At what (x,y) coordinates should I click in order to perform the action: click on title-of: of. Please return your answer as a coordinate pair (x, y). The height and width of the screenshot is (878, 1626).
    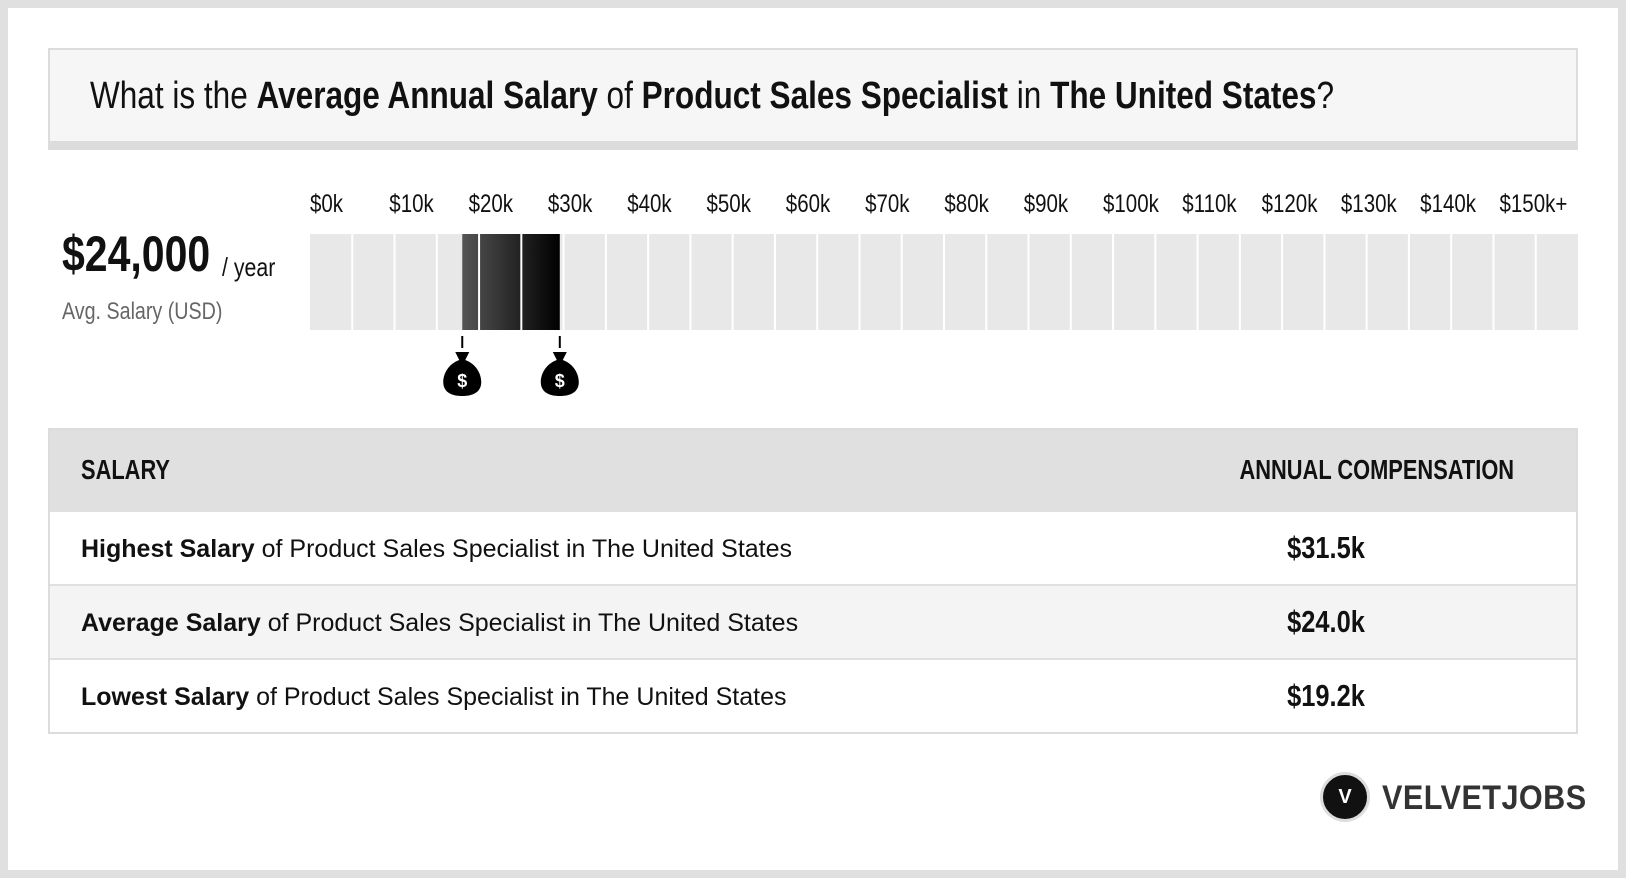
    Looking at the image, I should click on (619, 96).